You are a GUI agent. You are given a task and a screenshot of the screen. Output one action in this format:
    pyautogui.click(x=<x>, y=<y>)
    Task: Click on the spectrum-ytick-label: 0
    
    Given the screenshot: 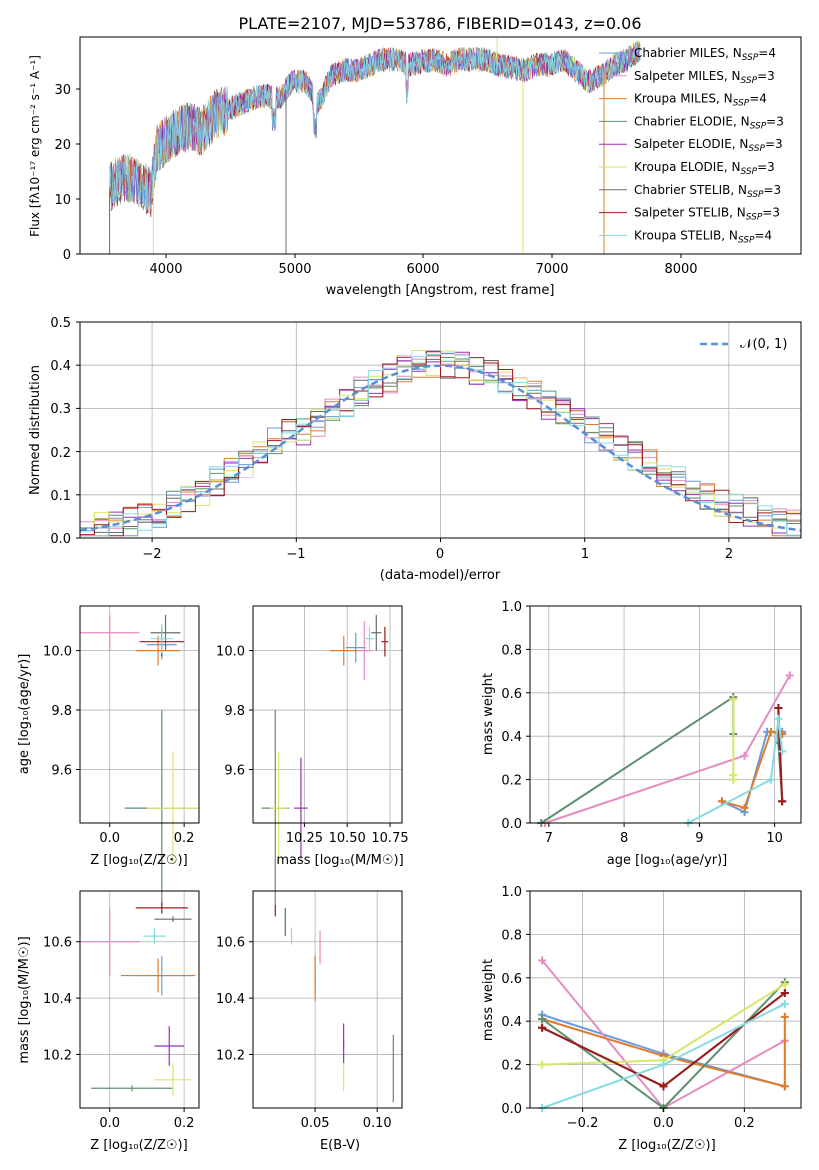 What is the action you would take?
    pyautogui.click(x=67, y=255)
    